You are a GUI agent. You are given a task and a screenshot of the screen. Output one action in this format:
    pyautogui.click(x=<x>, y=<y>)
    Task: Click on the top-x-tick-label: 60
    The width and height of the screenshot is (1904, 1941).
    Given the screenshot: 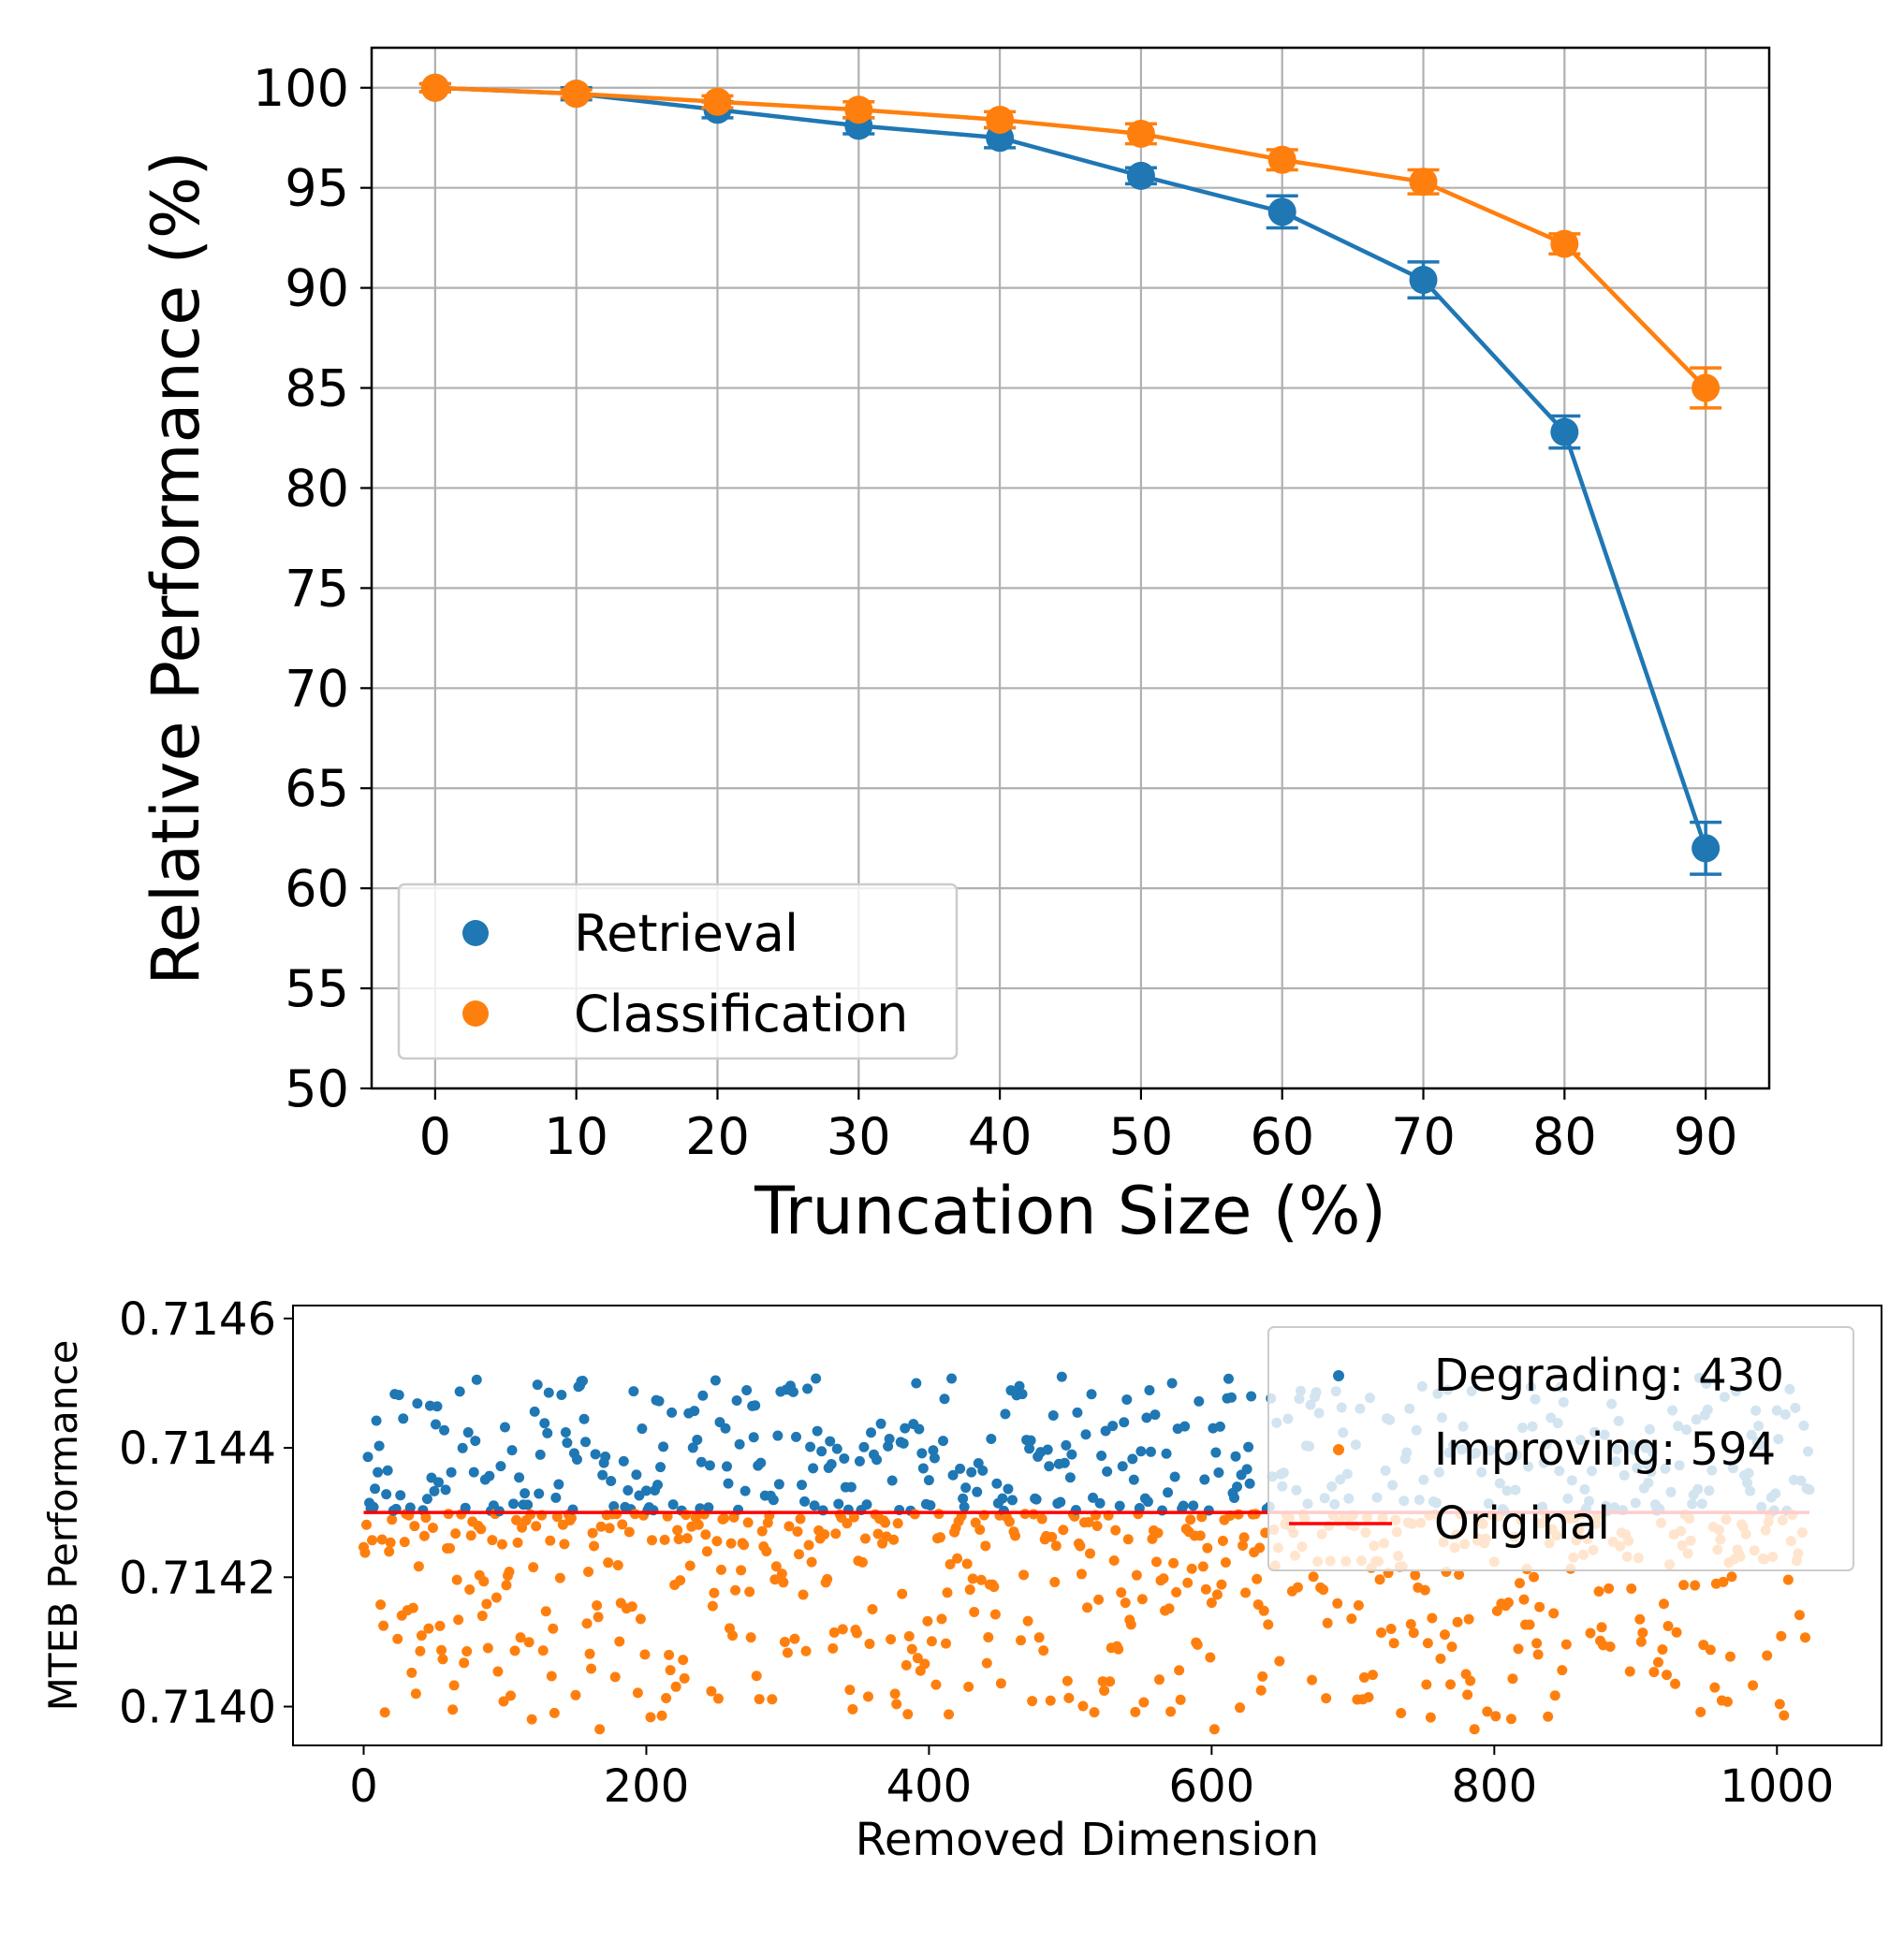 What is the action you would take?
    pyautogui.click(x=1282, y=1136)
    